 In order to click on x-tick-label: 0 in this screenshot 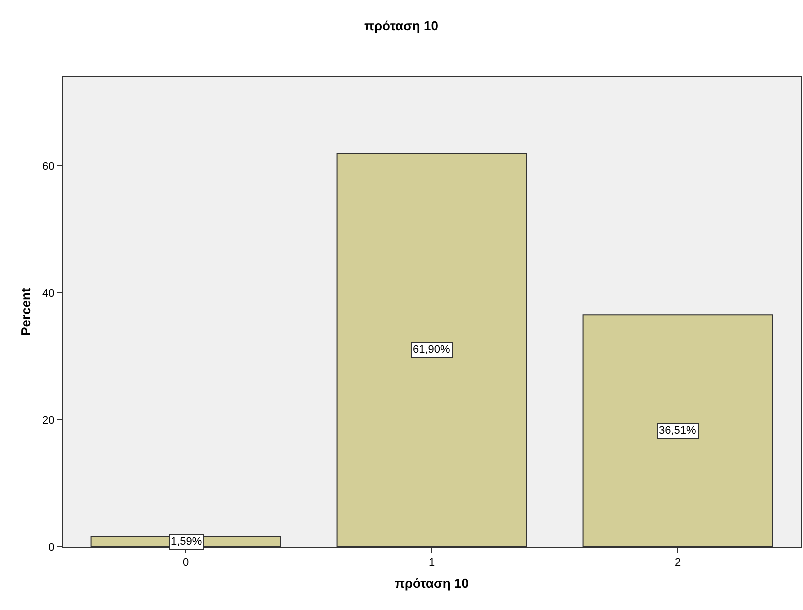, I will do `click(186, 563)`.